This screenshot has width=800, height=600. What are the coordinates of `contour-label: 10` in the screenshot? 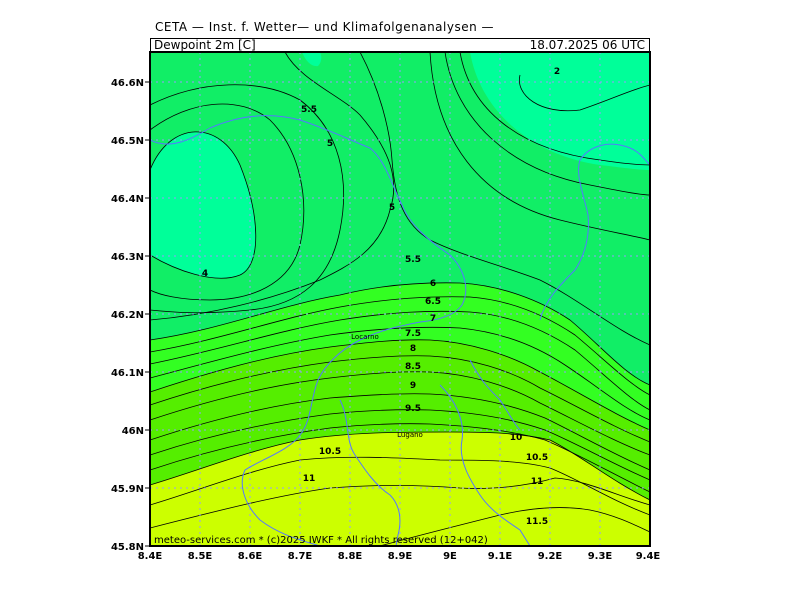 It's located at (516, 438).